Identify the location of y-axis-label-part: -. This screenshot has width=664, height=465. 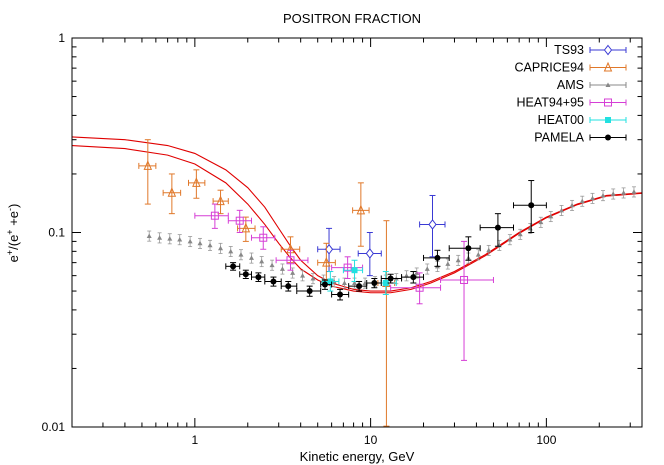
(10, 209).